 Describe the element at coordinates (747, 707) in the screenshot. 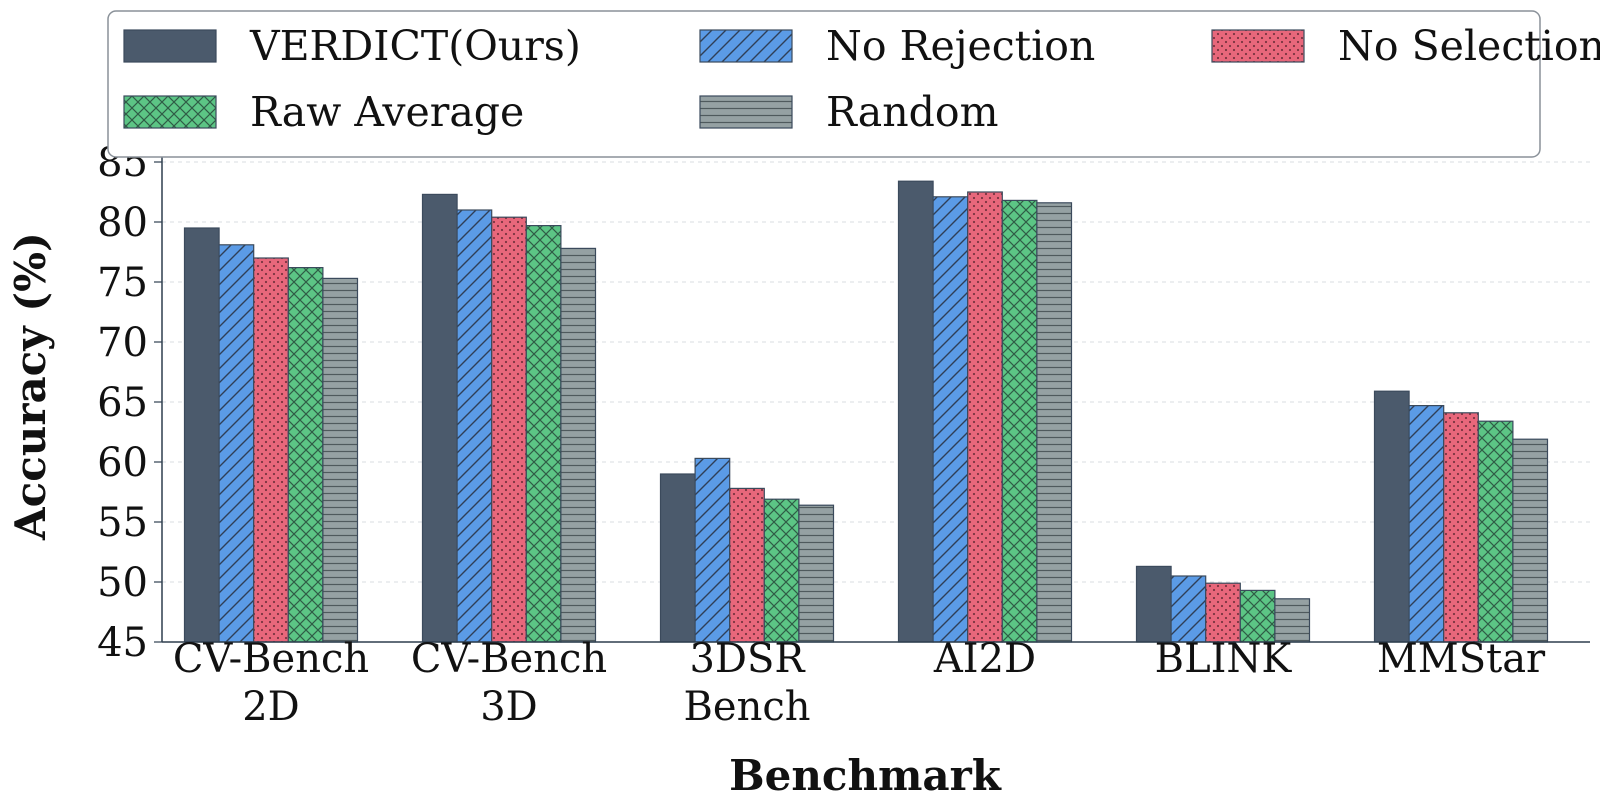

I see `x-tick-label: Bench` at that location.